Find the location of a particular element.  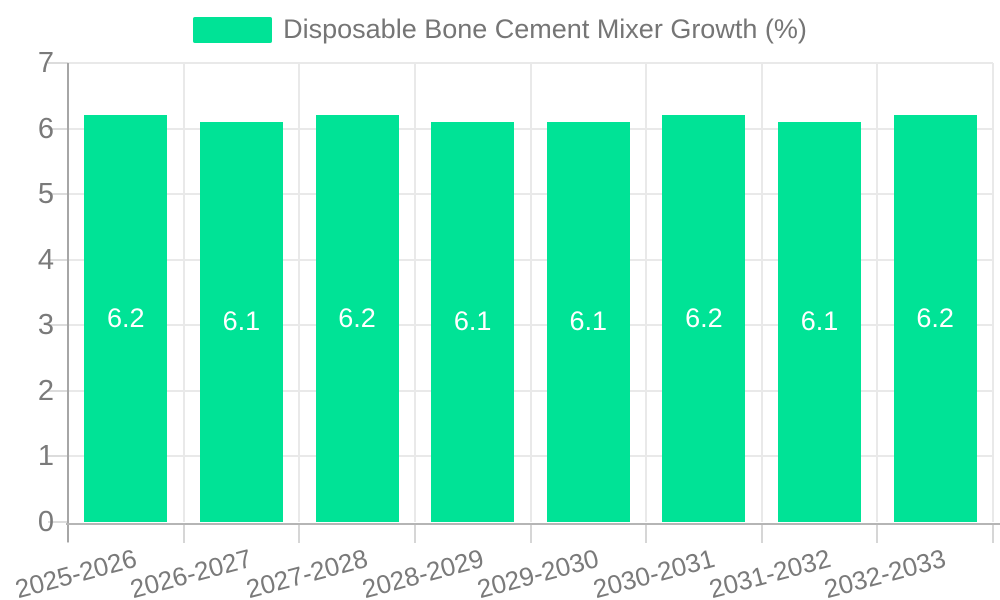

y-axis-tick-label: 3 is located at coordinates (45, 325).